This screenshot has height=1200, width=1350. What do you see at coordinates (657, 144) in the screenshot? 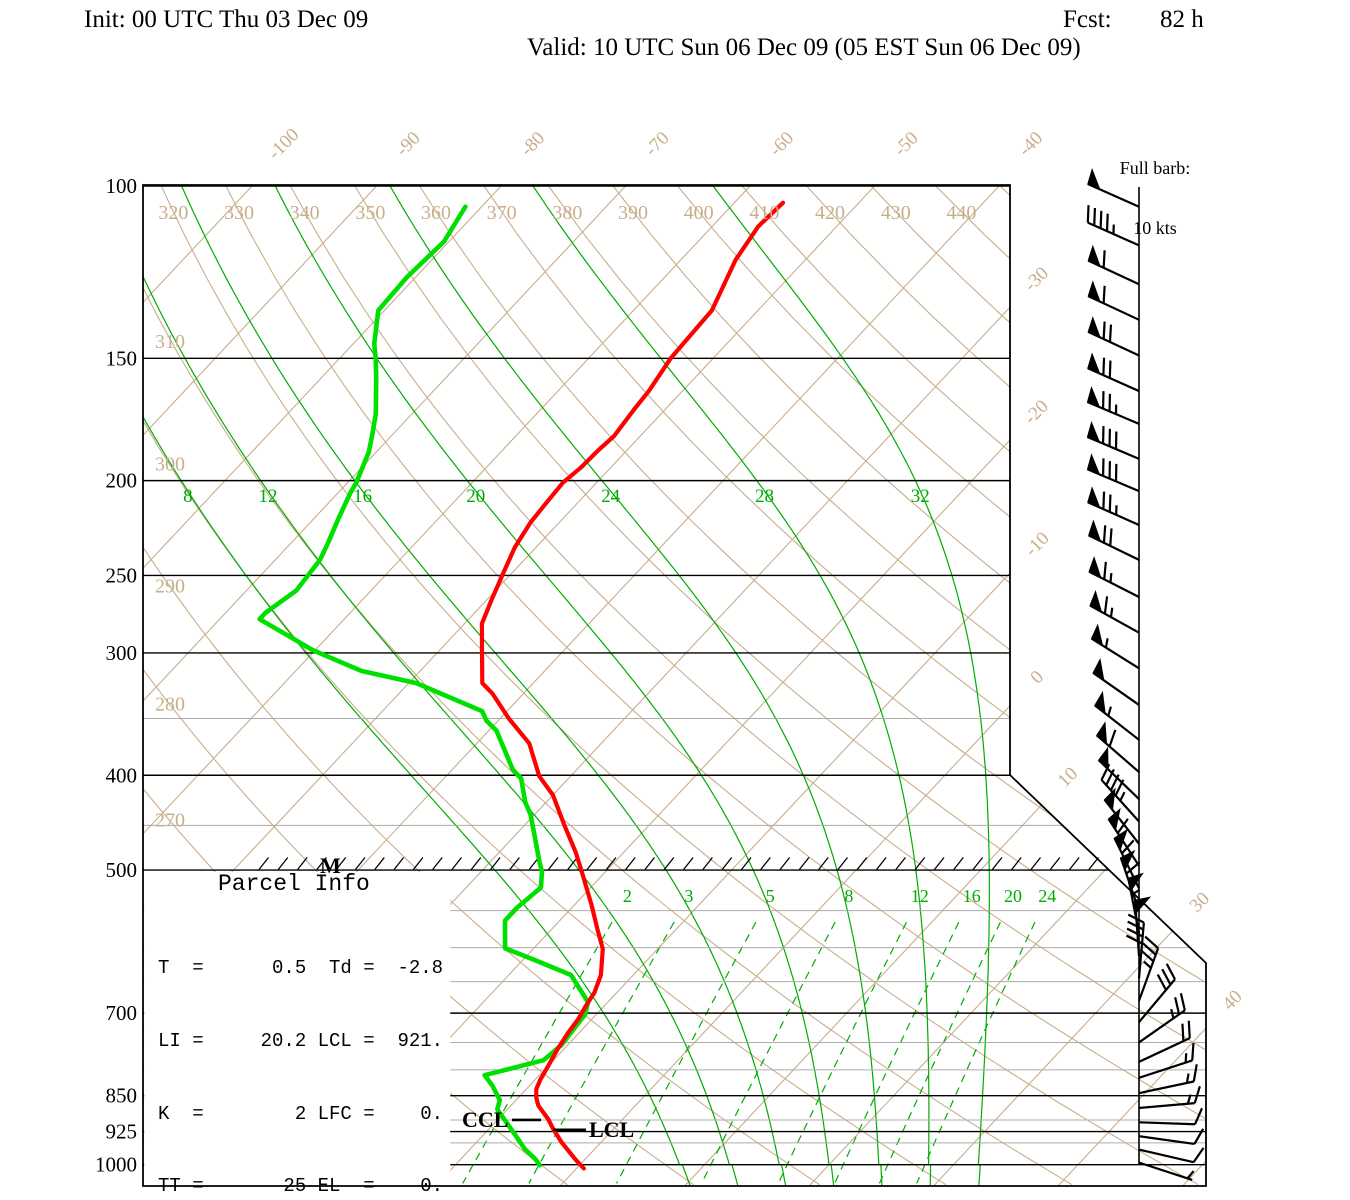
I see `isotherm-label-top: -70` at bounding box center [657, 144].